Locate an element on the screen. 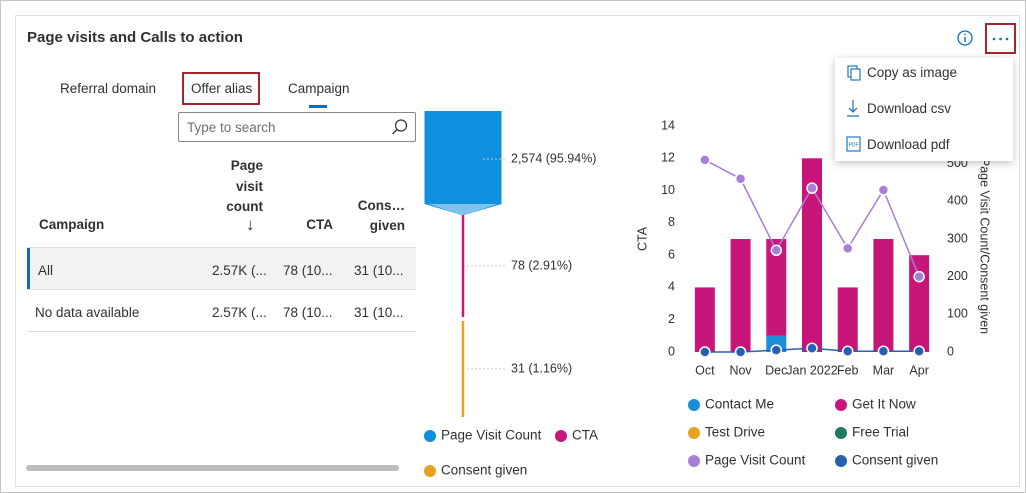 This screenshot has width=1026, height=493. more-button is located at coordinates (1000, 38).